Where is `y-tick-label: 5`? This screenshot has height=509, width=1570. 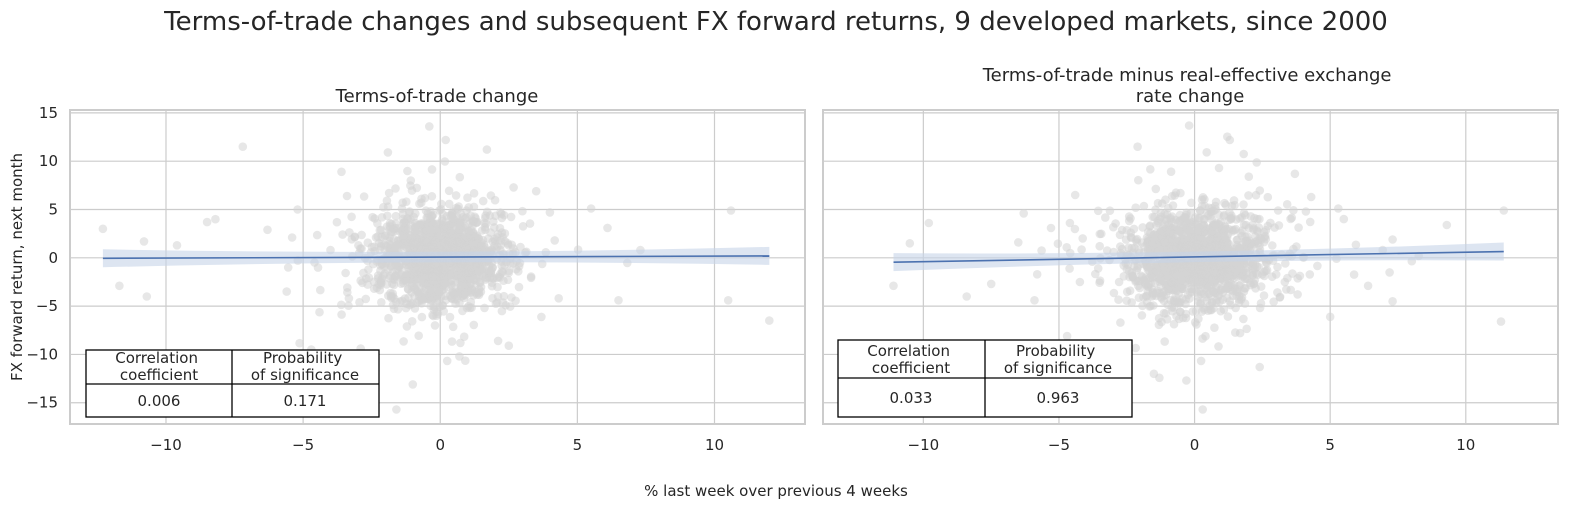 y-tick-label: 5 is located at coordinates (53, 210).